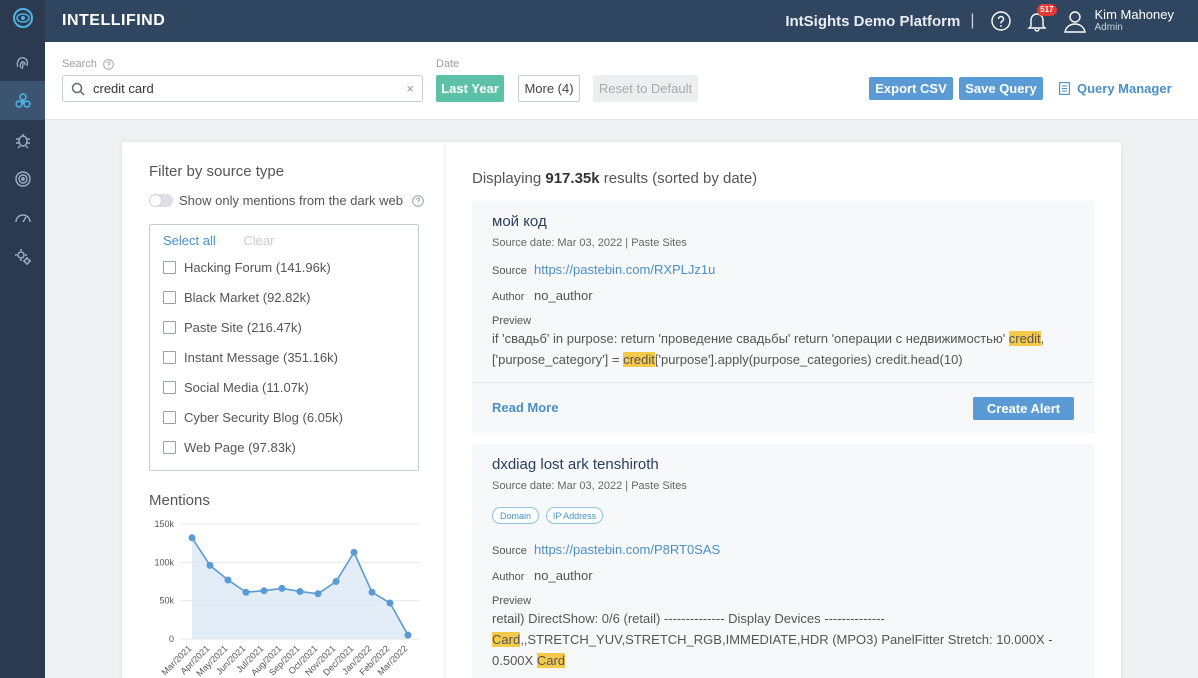 The image size is (1198, 678). Describe the element at coordinates (1074, 22) in the screenshot. I see `user-avatar-icon` at that location.